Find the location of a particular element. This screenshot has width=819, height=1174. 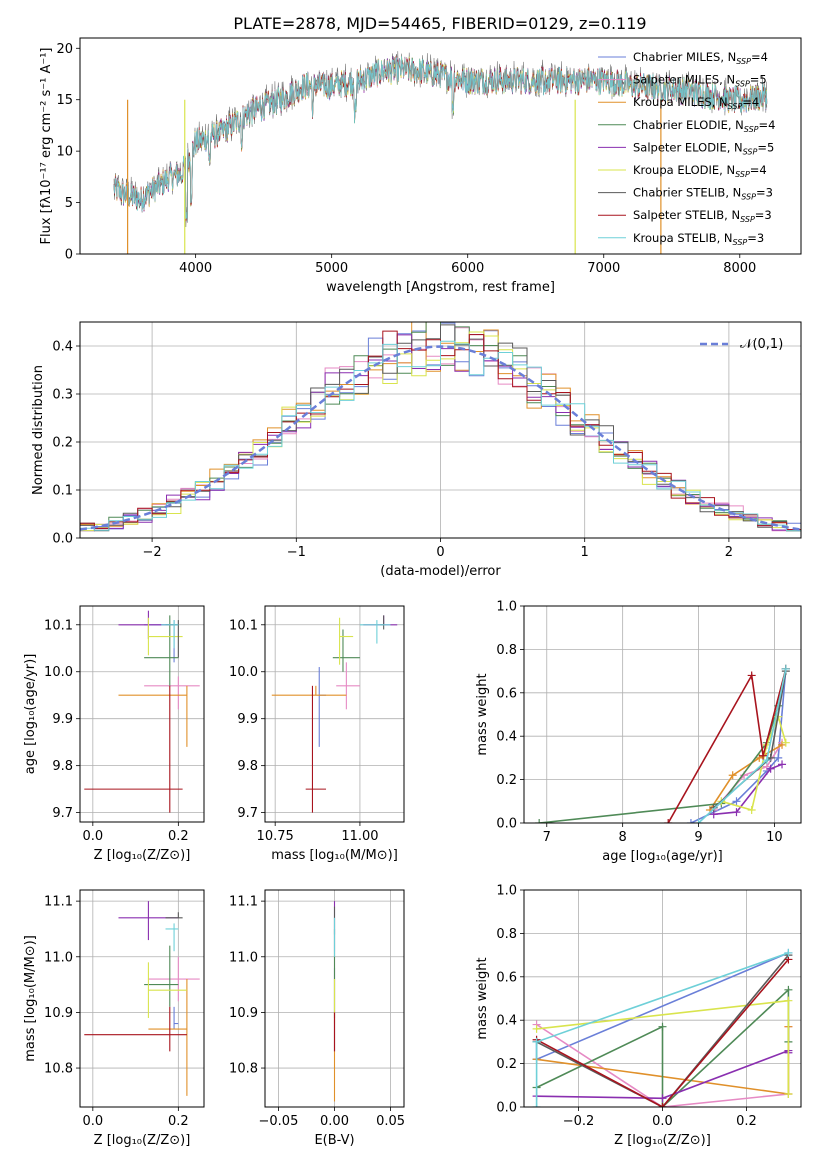

x-tick-label: −0.05 is located at coordinates (279, 1121).